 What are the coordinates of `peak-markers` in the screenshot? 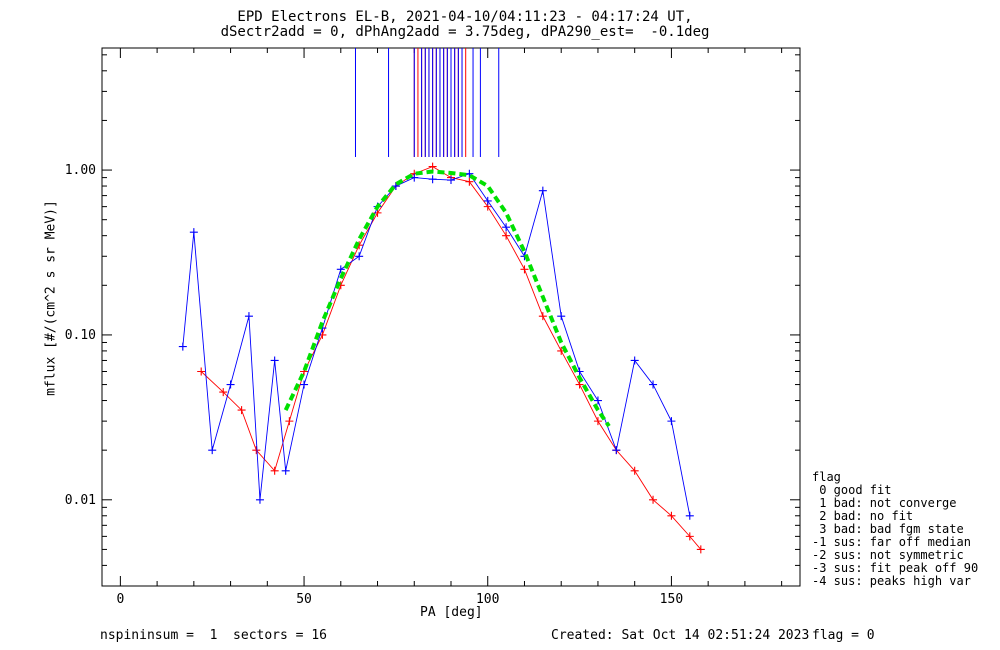 It's located at (427, 103).